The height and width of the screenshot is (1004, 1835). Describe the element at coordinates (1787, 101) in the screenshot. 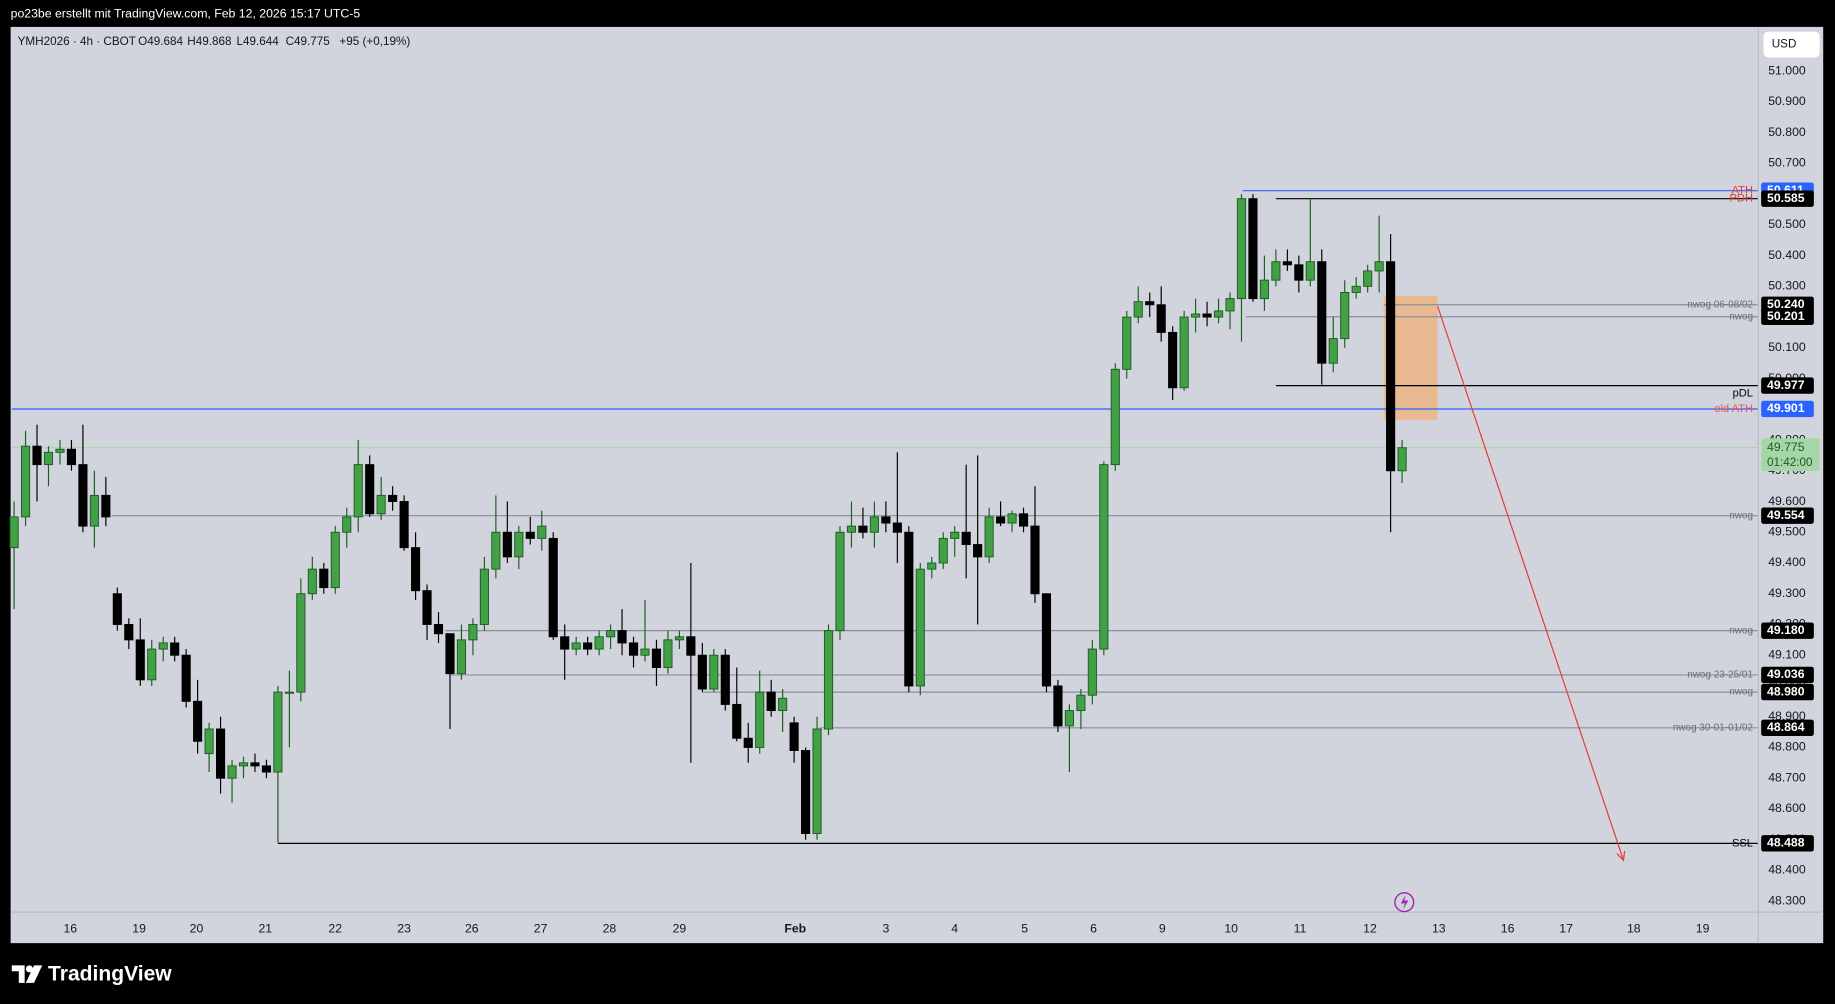

I see `y-tick-label: 50.900` at that location.